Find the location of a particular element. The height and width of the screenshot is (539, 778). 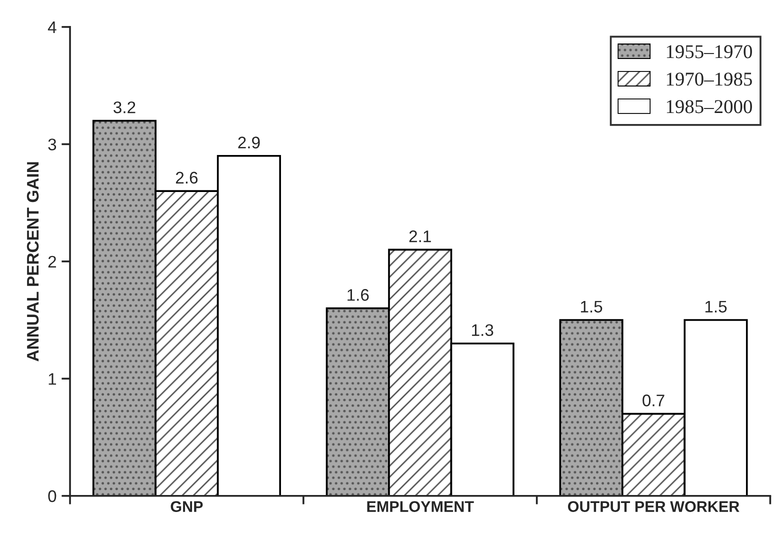

legend-label: 1955–1970 is located at coordinates (709, 51).